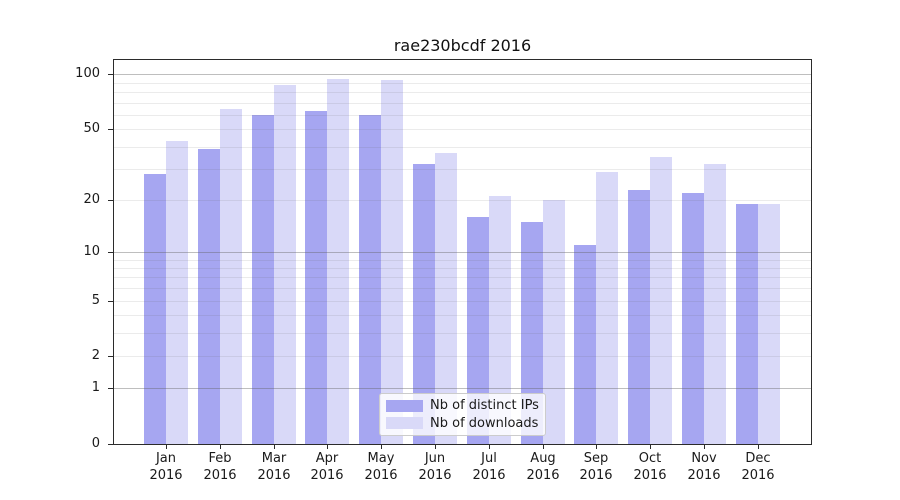 The width and height of the screenshot is (900, 500). I want to click on x-tick-label-dec: Dec 2016, so click(758, 467).